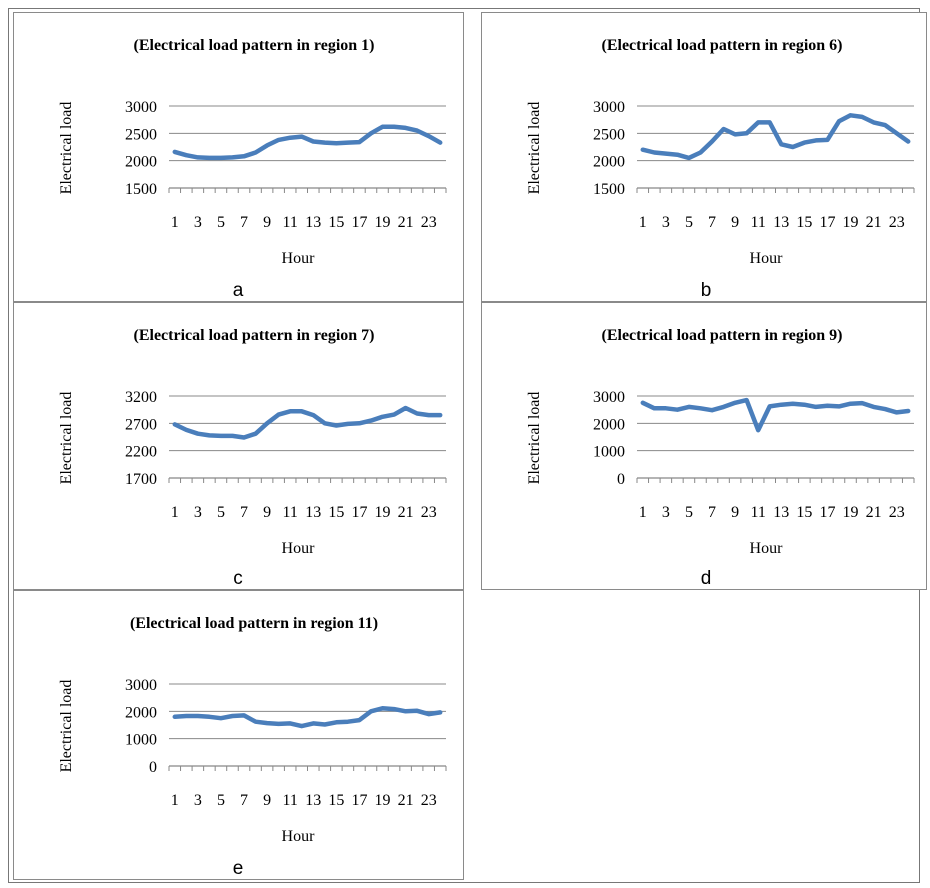 Image resolution: width=930 pixels, height=888 pixels. Describe the element at coordinates (141, 712) in the screenshot. I see `y-tick-label: 2000` at that location.